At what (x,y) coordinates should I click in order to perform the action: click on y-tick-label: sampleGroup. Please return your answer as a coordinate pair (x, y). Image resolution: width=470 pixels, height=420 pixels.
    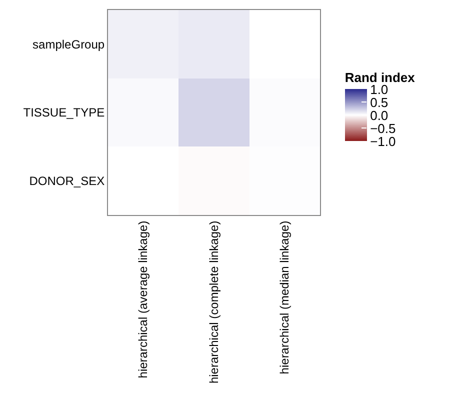
    Looking at the image, I should click on (68, 44).